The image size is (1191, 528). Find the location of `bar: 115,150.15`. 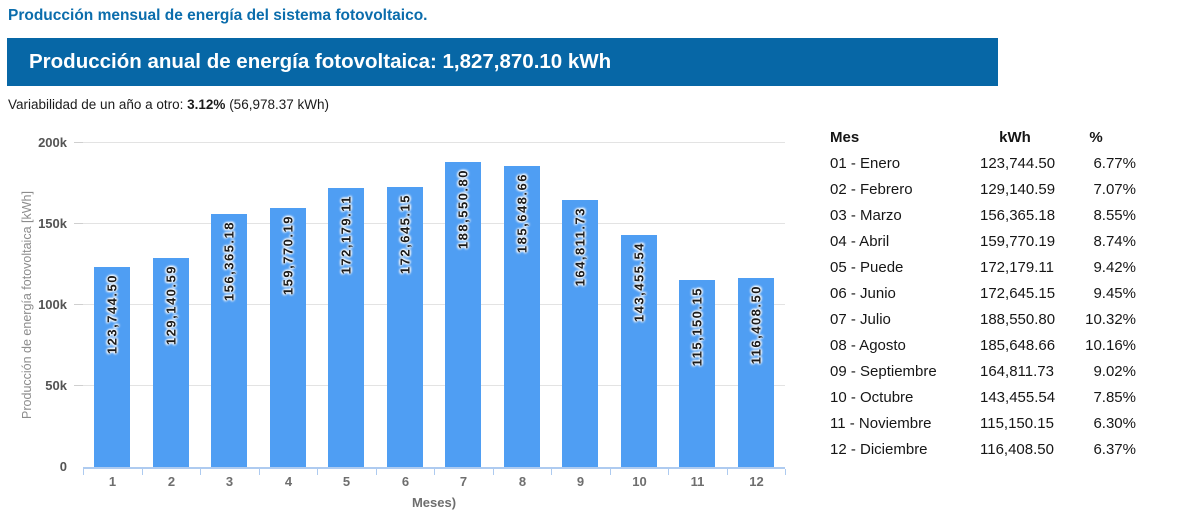

bar: 115,150.15 is located at coordinates (697, 373).